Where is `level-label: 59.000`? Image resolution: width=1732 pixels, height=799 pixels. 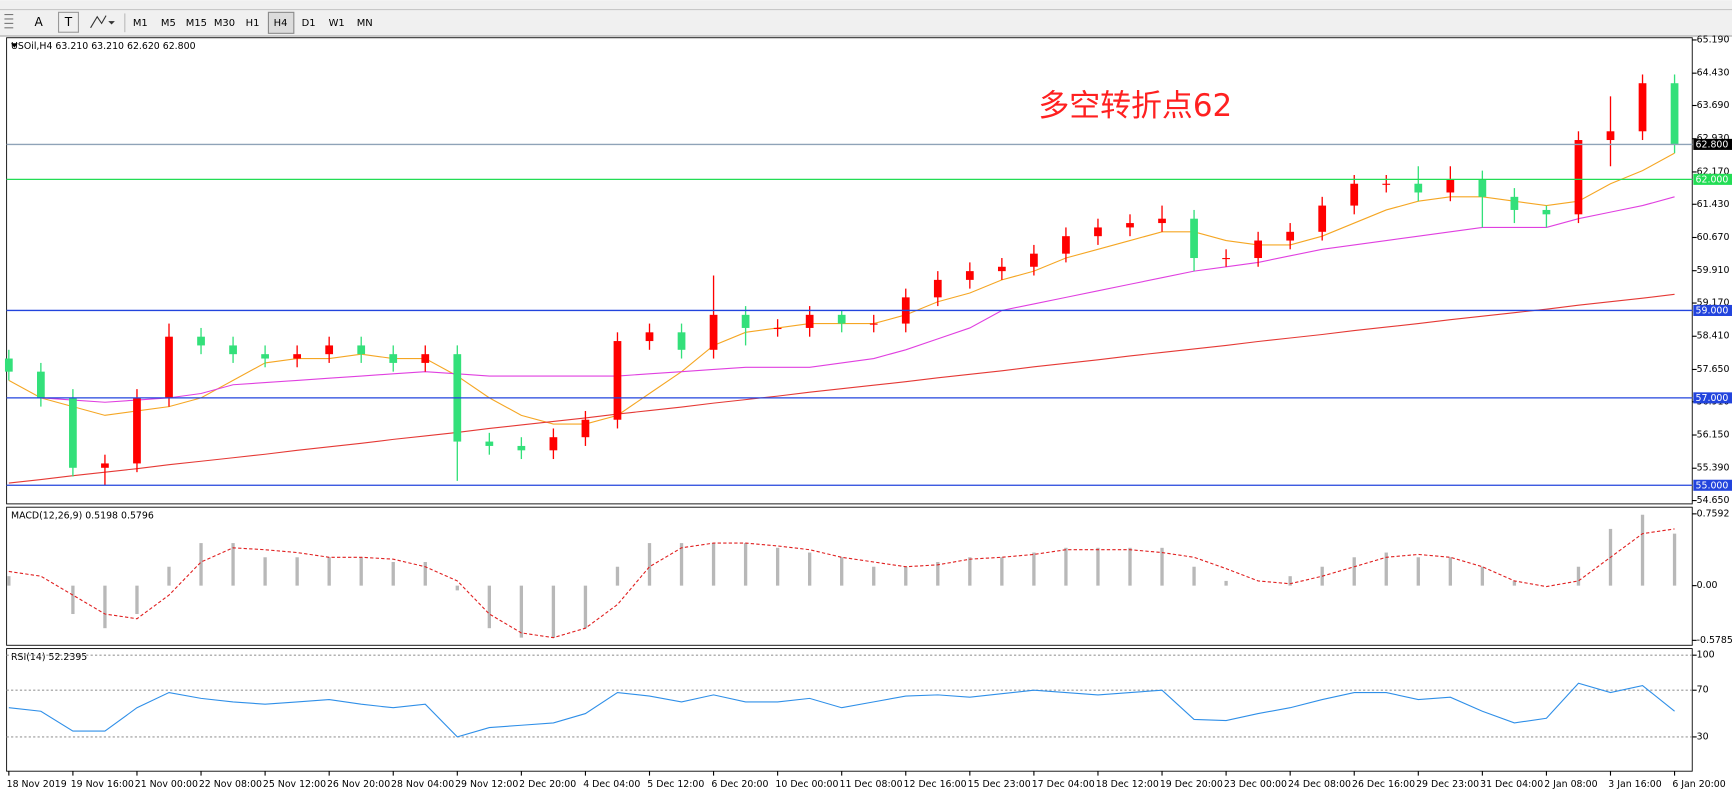
level-label: 59.000 is located at coordinates (1712, 311).